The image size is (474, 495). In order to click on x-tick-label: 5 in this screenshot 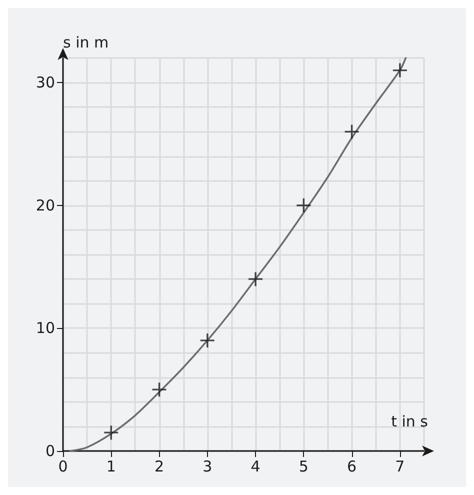, I will do `click(303, 467)`.